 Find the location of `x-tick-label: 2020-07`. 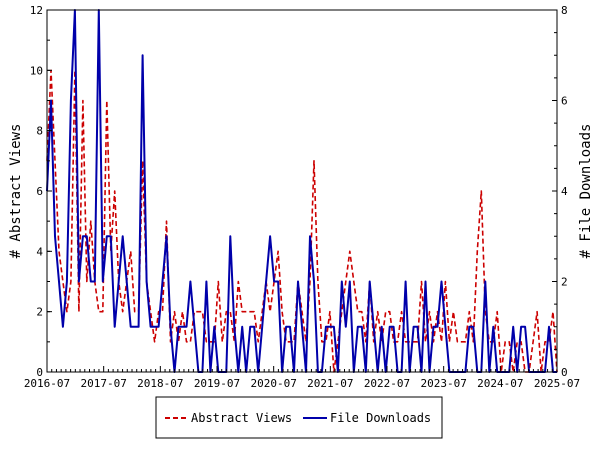

x-tick-label: 2020-07 is located at coordinates (273, 383).